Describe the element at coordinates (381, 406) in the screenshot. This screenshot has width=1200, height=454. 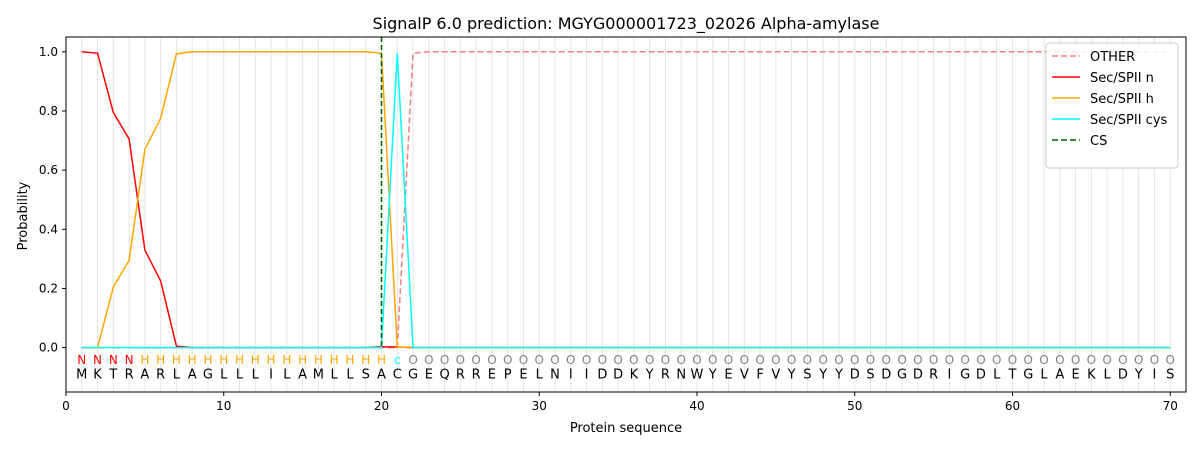
I see `x-tick-label: 20` at that location.